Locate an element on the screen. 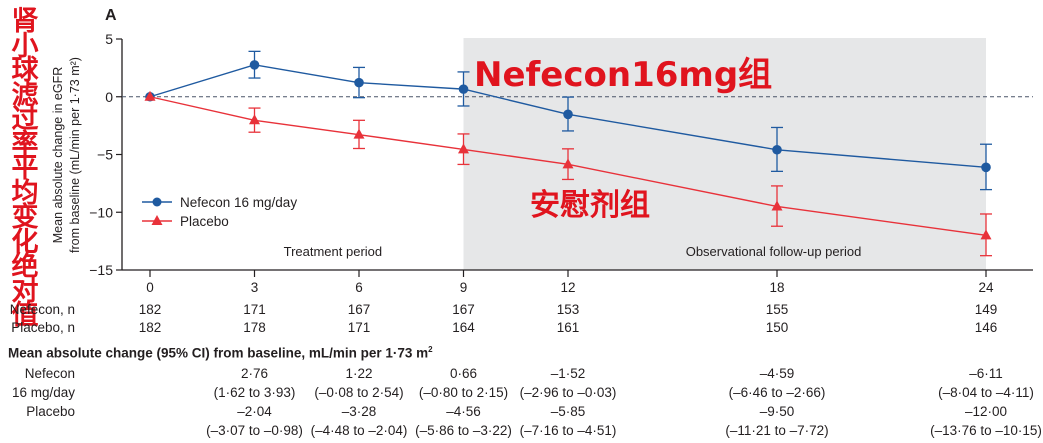  placebo-ci-cell: (–4·48 to –2·04) is located at coordinates (359, 430).